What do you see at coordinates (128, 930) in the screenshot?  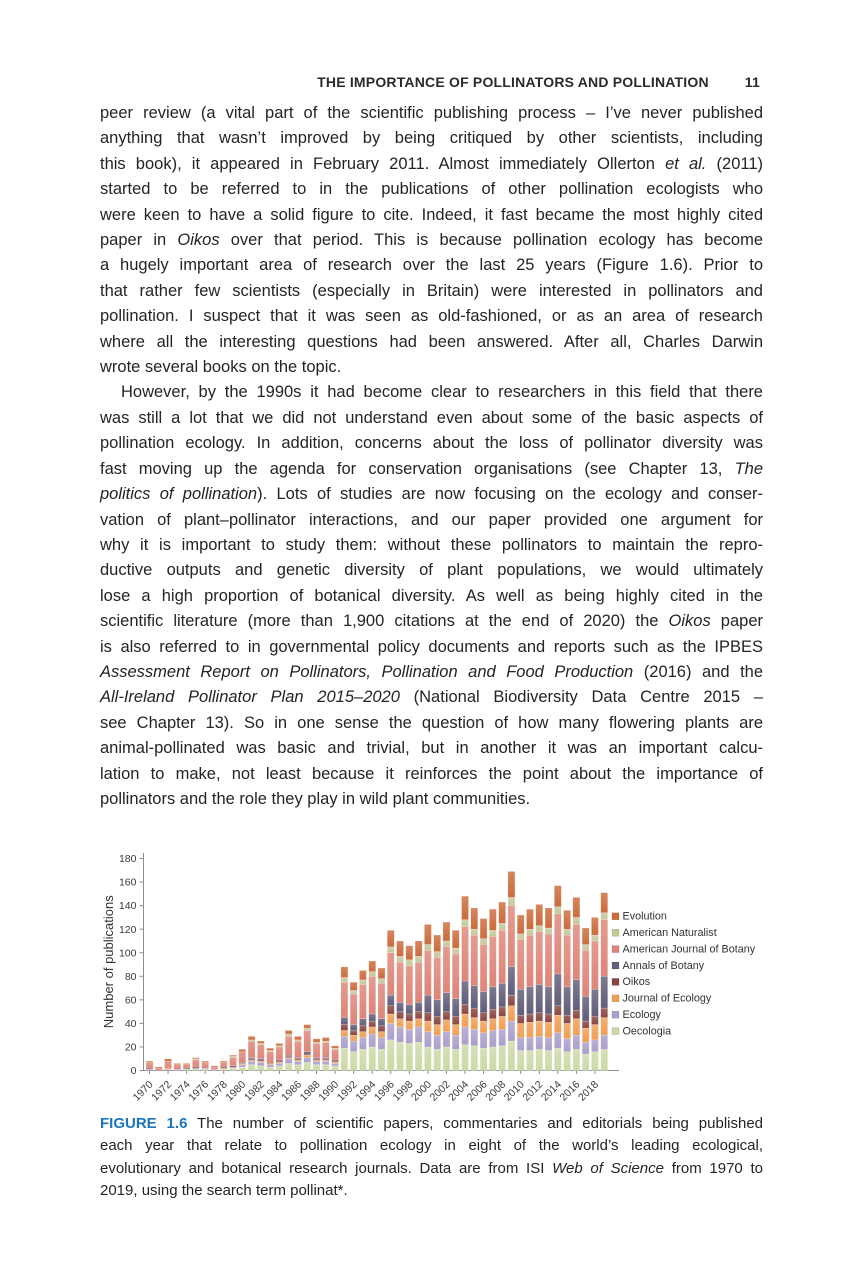 I see `y-tick-label: 120` at bounding box center [128, 930].